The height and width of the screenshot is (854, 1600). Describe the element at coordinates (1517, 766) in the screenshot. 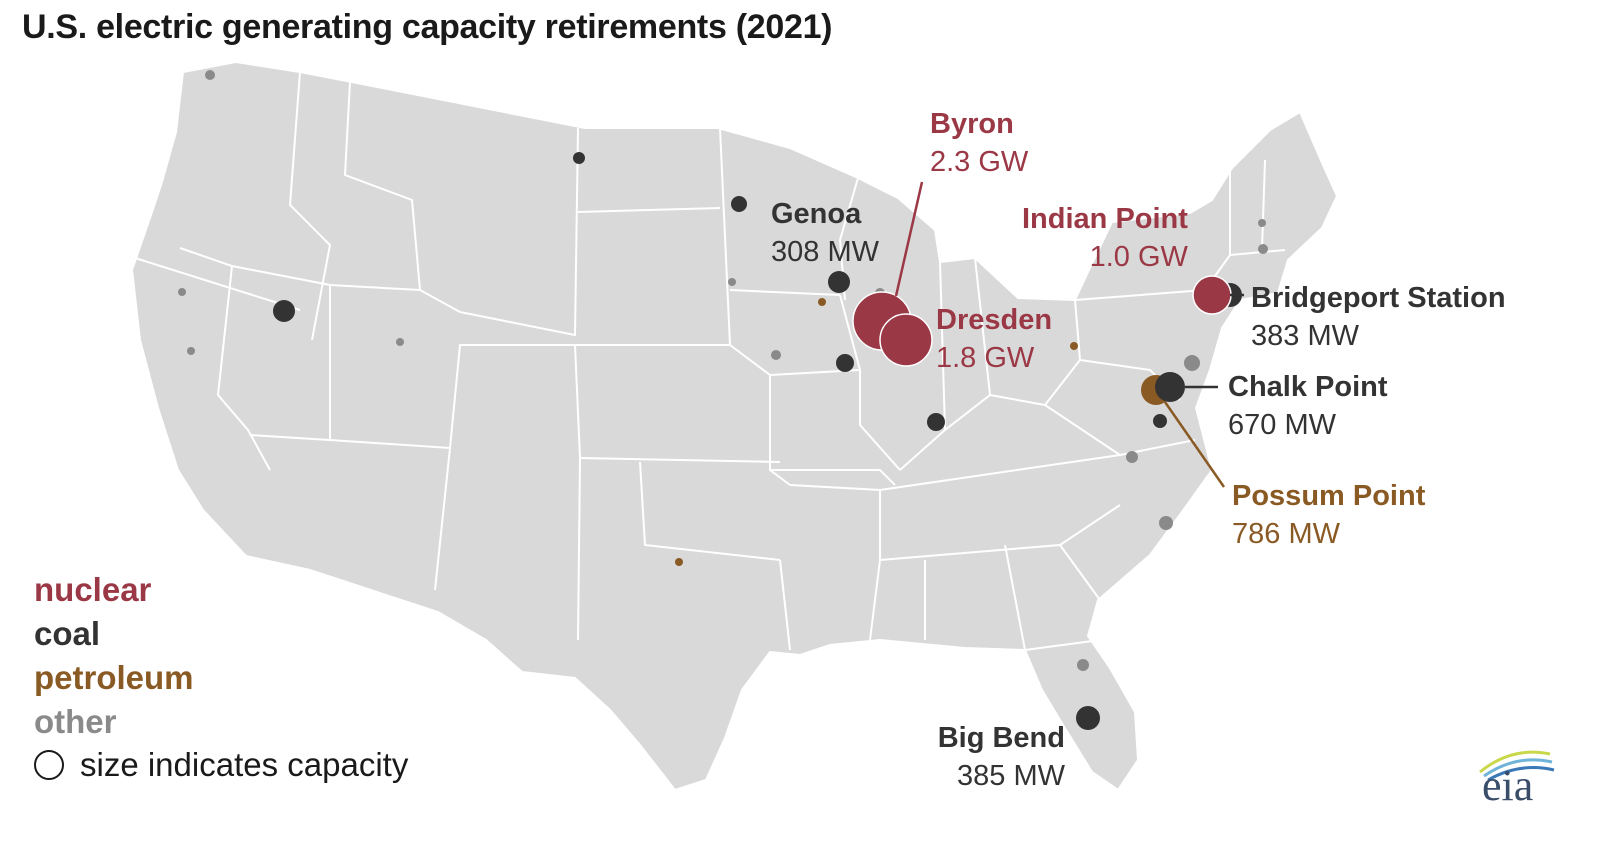

I see `eia-logo-arcs-icon` at that location.